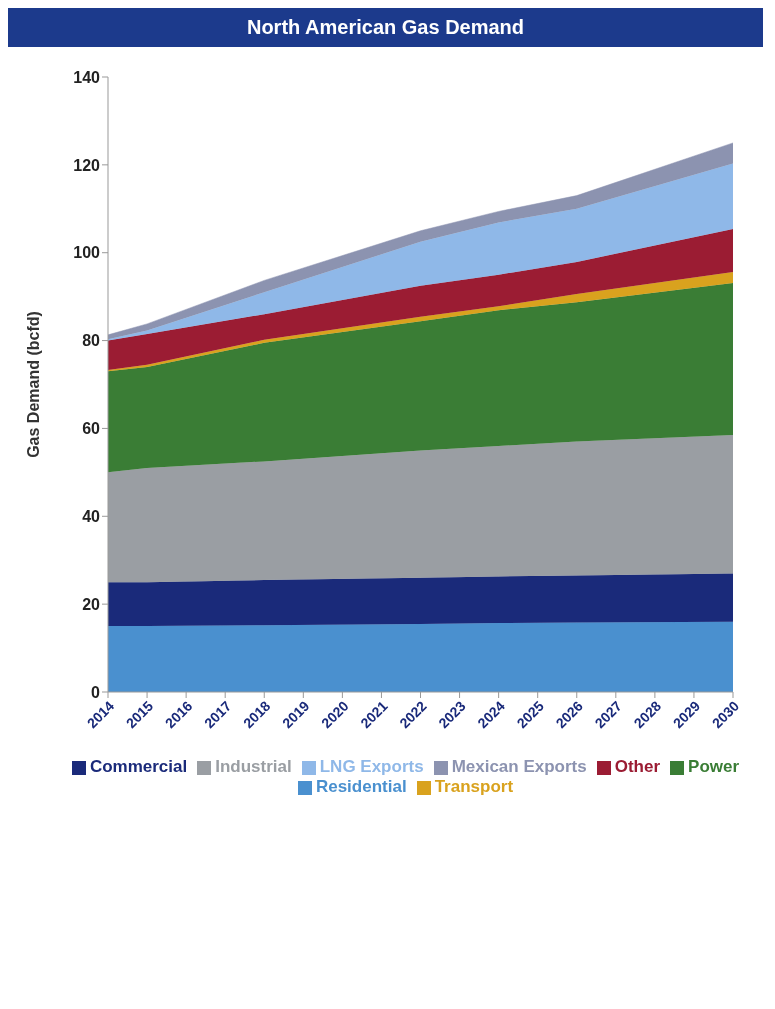 The height and width of the screenshot is (1009, 775). What do you see at coordinates (91, 604) in the screenshot?
I see `y-tick-label: 20` at bounding box center [91, 604].